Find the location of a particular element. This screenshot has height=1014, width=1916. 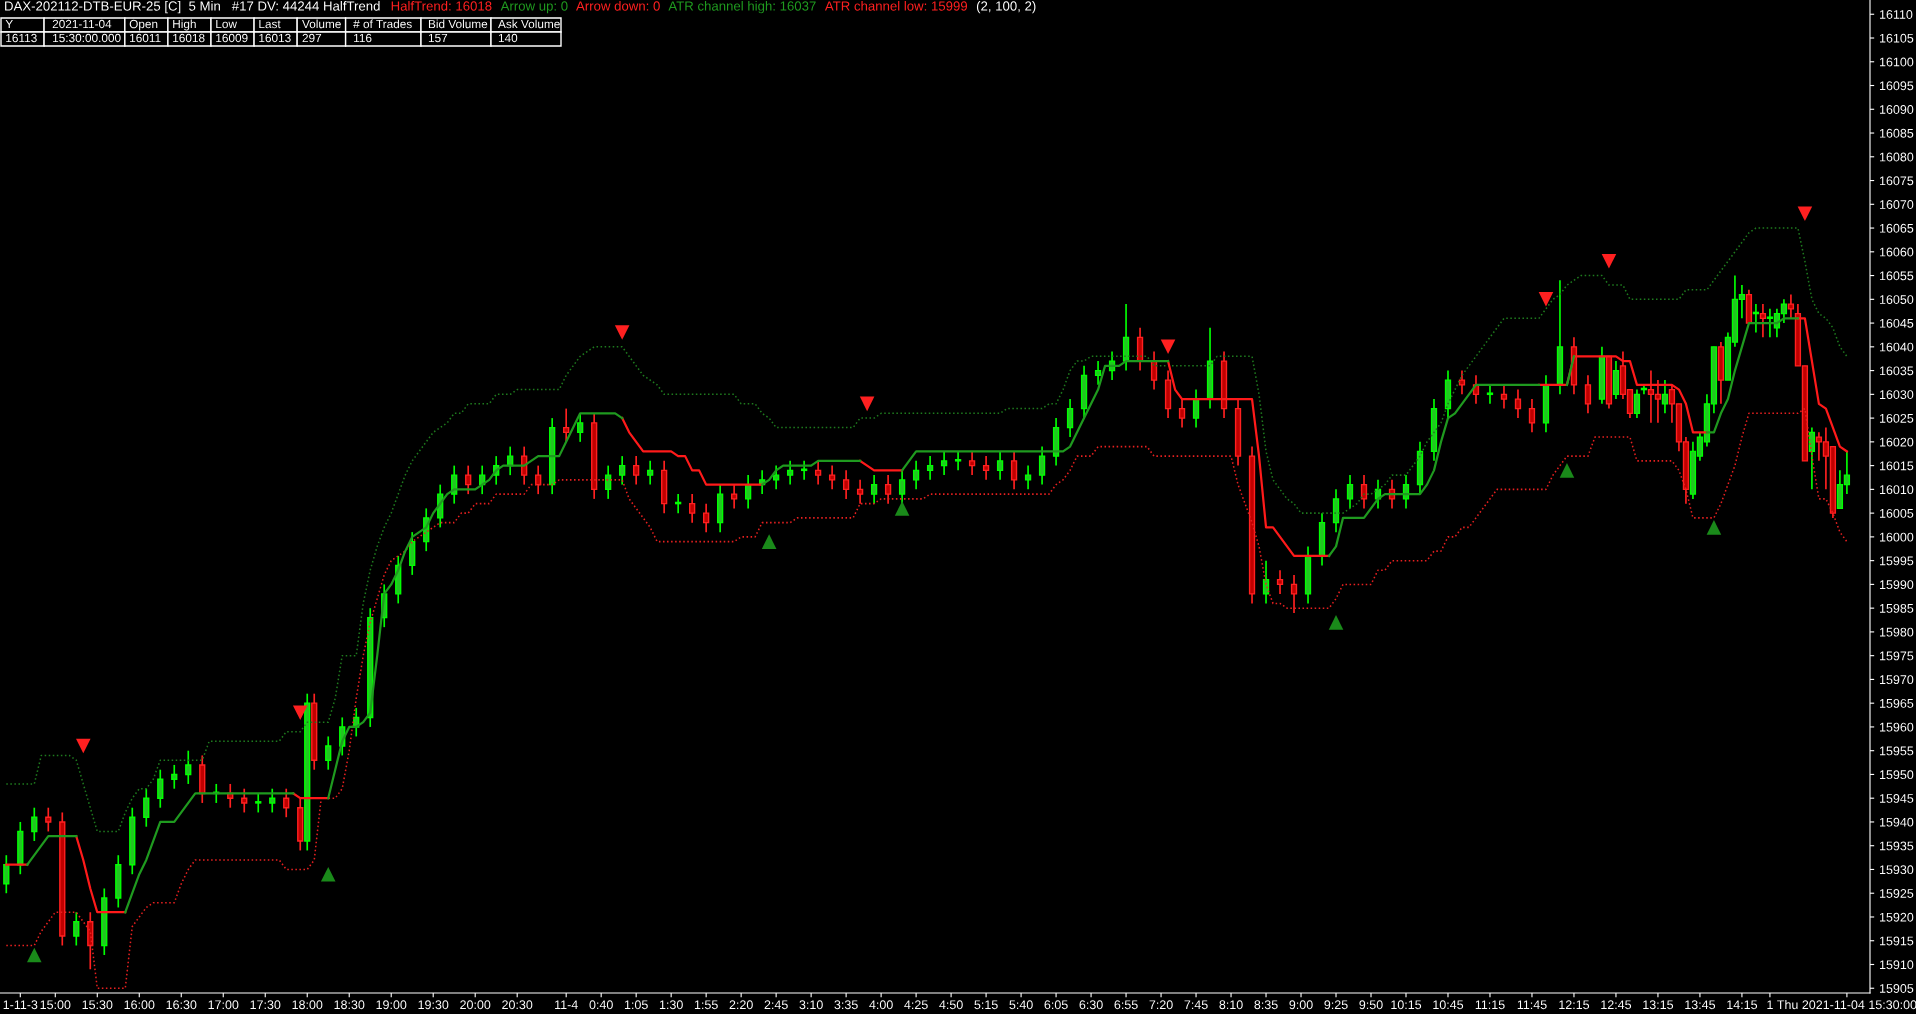

annotation: ATR channel high: 16037 is located at coordinates (742, 7).